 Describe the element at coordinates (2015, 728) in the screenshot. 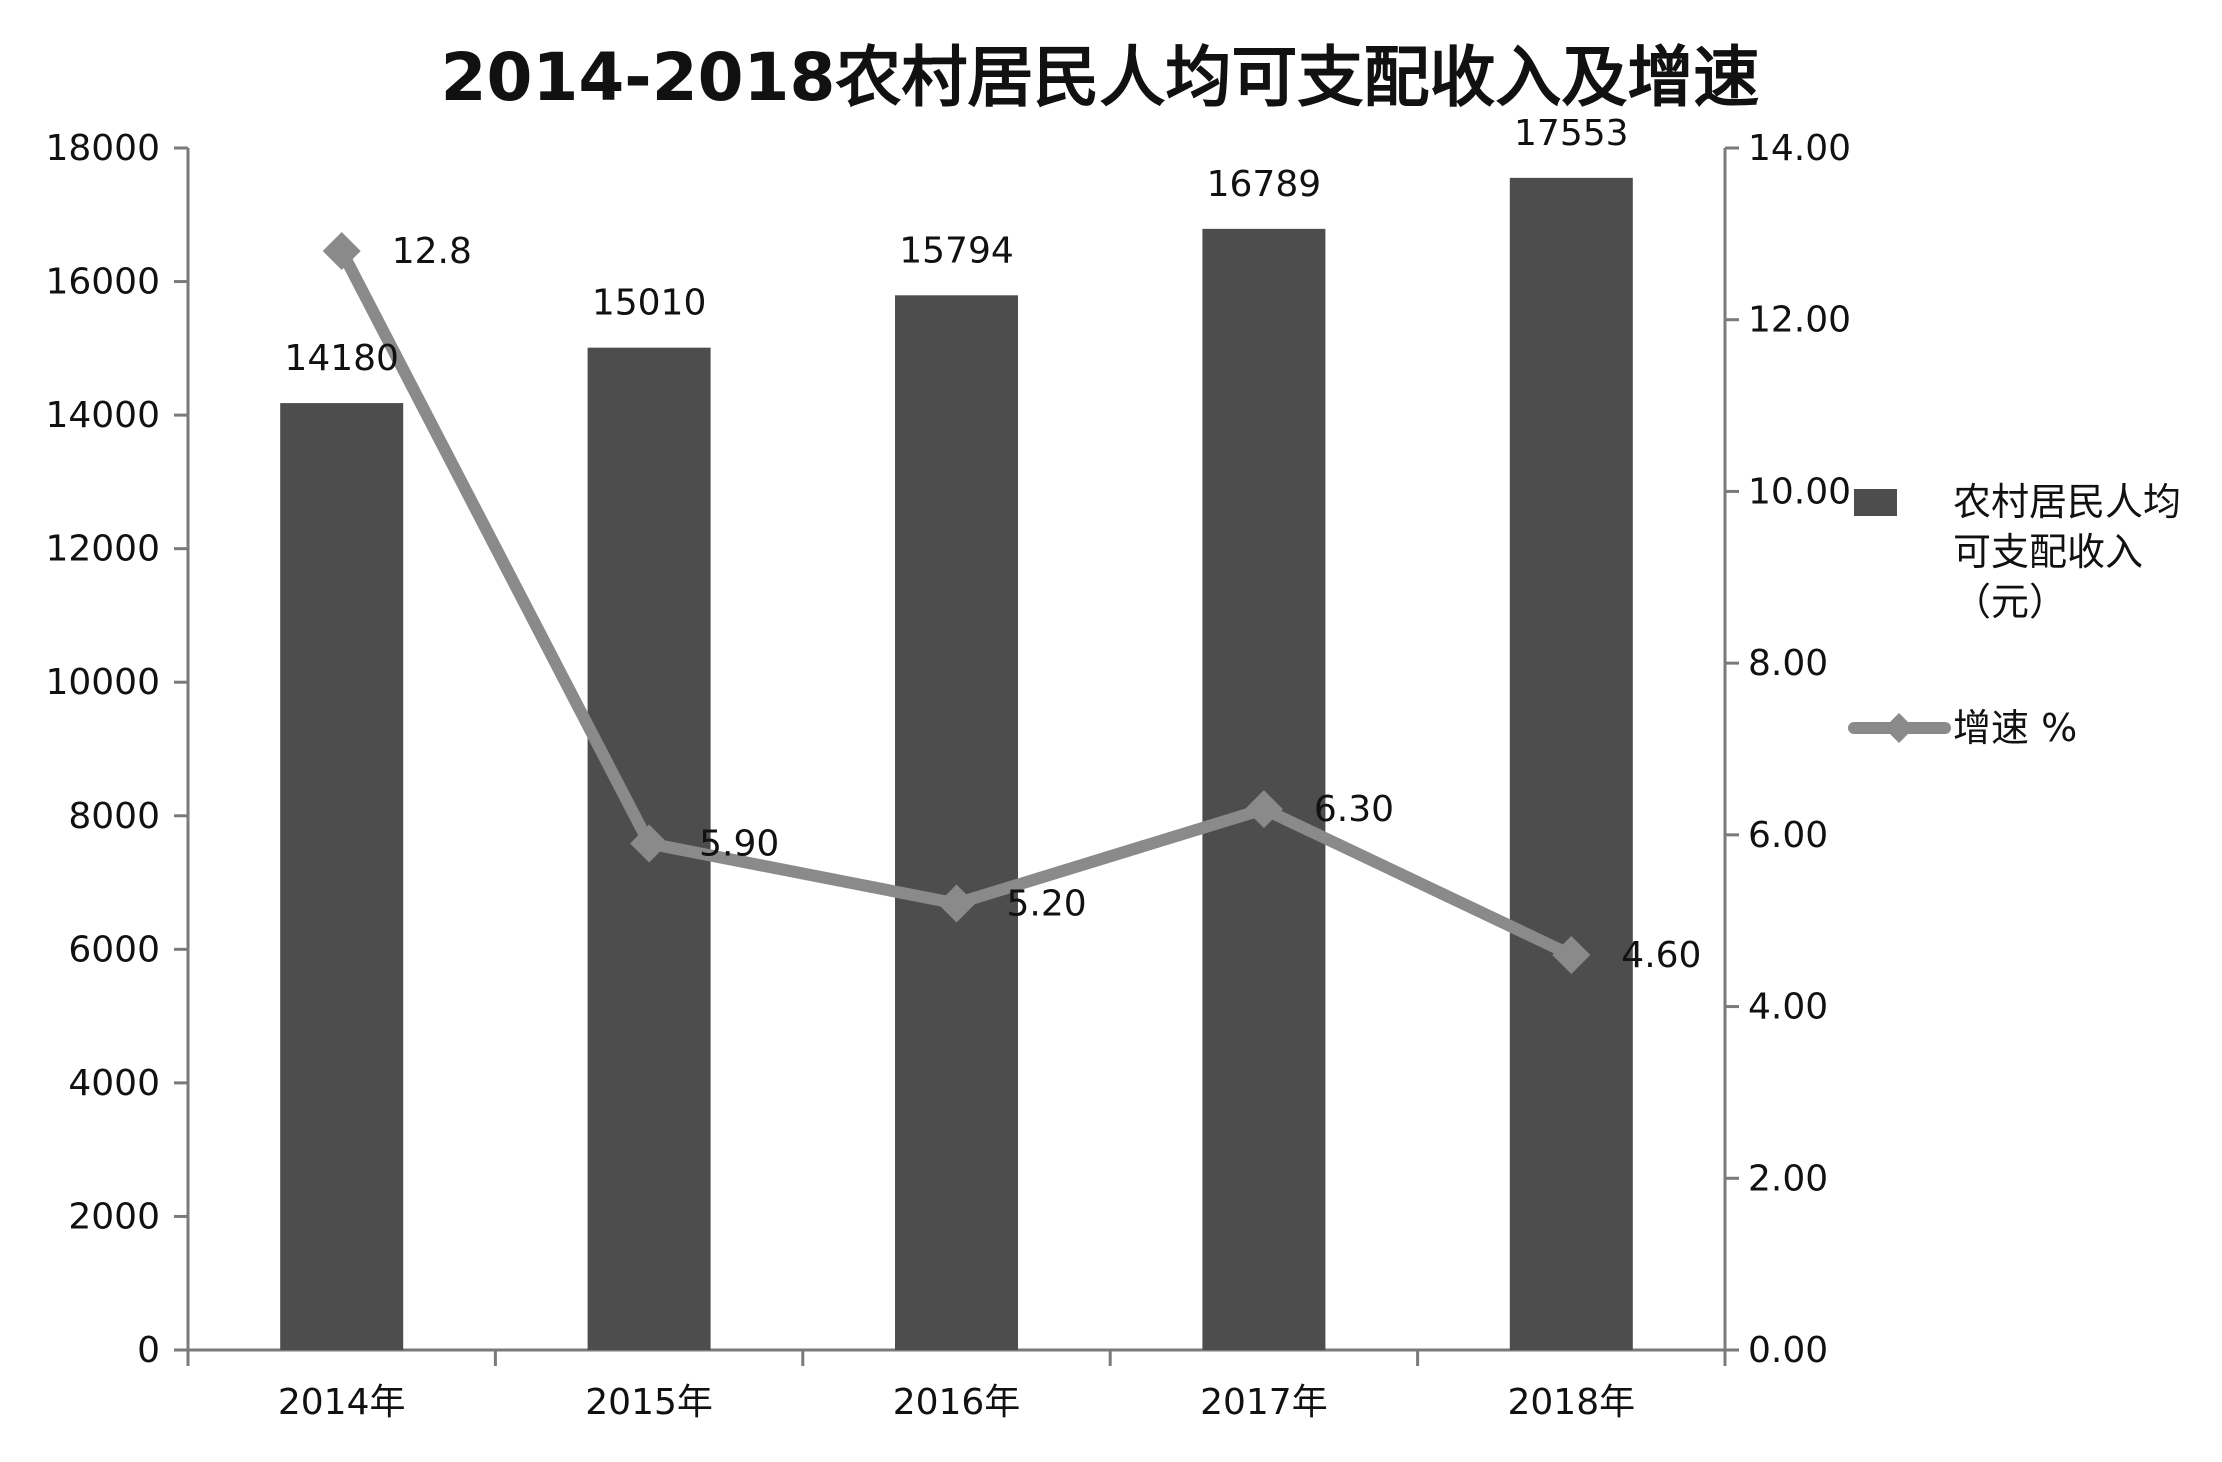

I see `legend-line-label: 增速 %` at that location.